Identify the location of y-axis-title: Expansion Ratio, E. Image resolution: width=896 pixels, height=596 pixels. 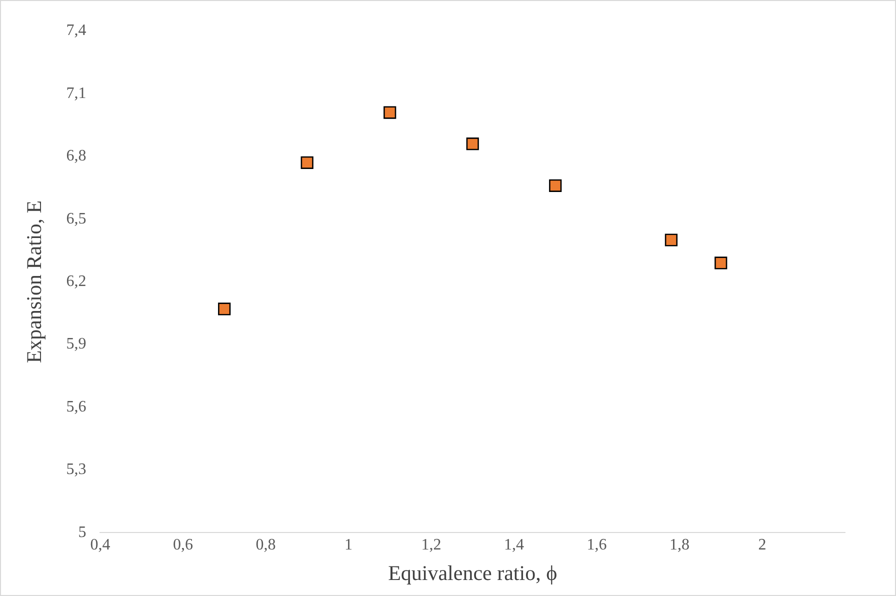
(34, 282).